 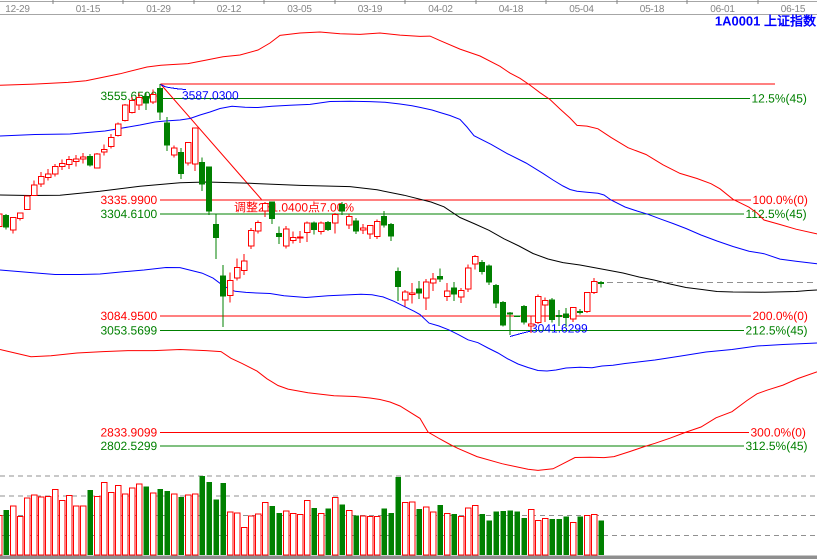 I want to click on svg-text: 06-15, so click(x=793, y=9).